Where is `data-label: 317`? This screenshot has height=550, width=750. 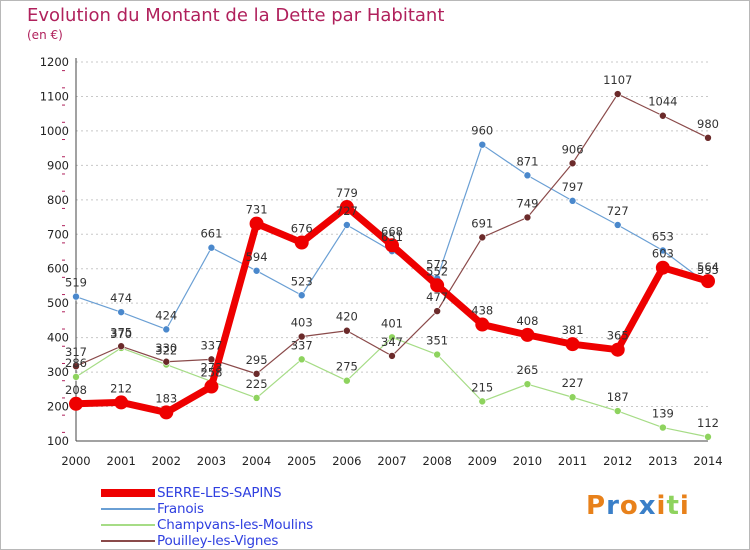
data-label: 317 is located at coordinates (76, 352).